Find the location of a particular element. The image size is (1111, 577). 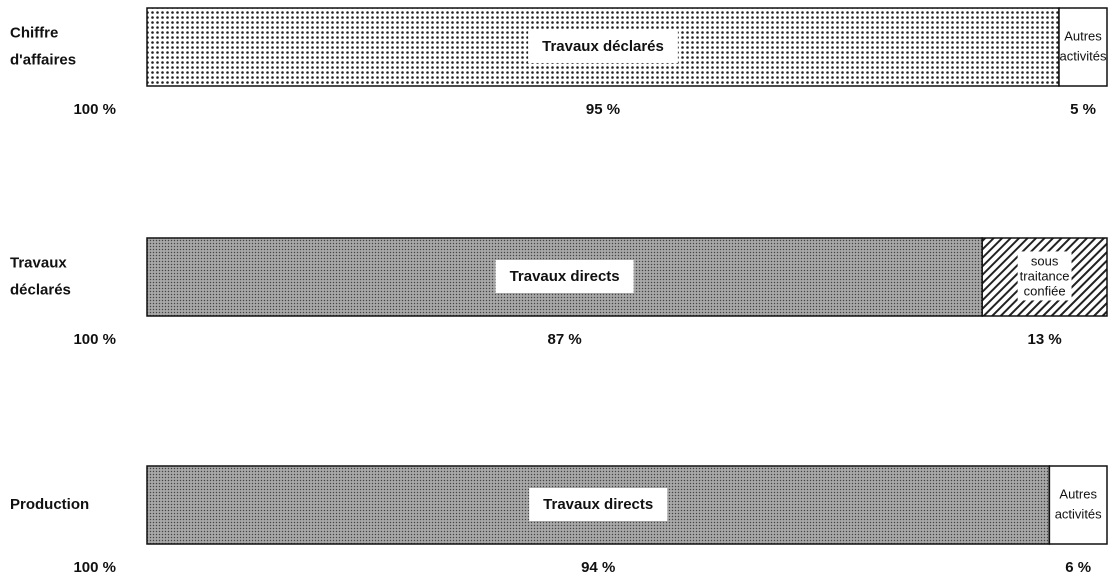

value-label: 13 % is located at coordinates (1044, 339).